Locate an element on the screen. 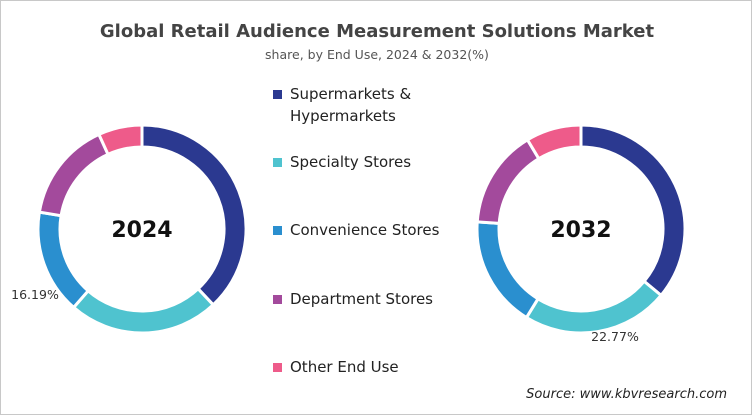  legend-item: Department Stores is located at coordinates (353, 299).